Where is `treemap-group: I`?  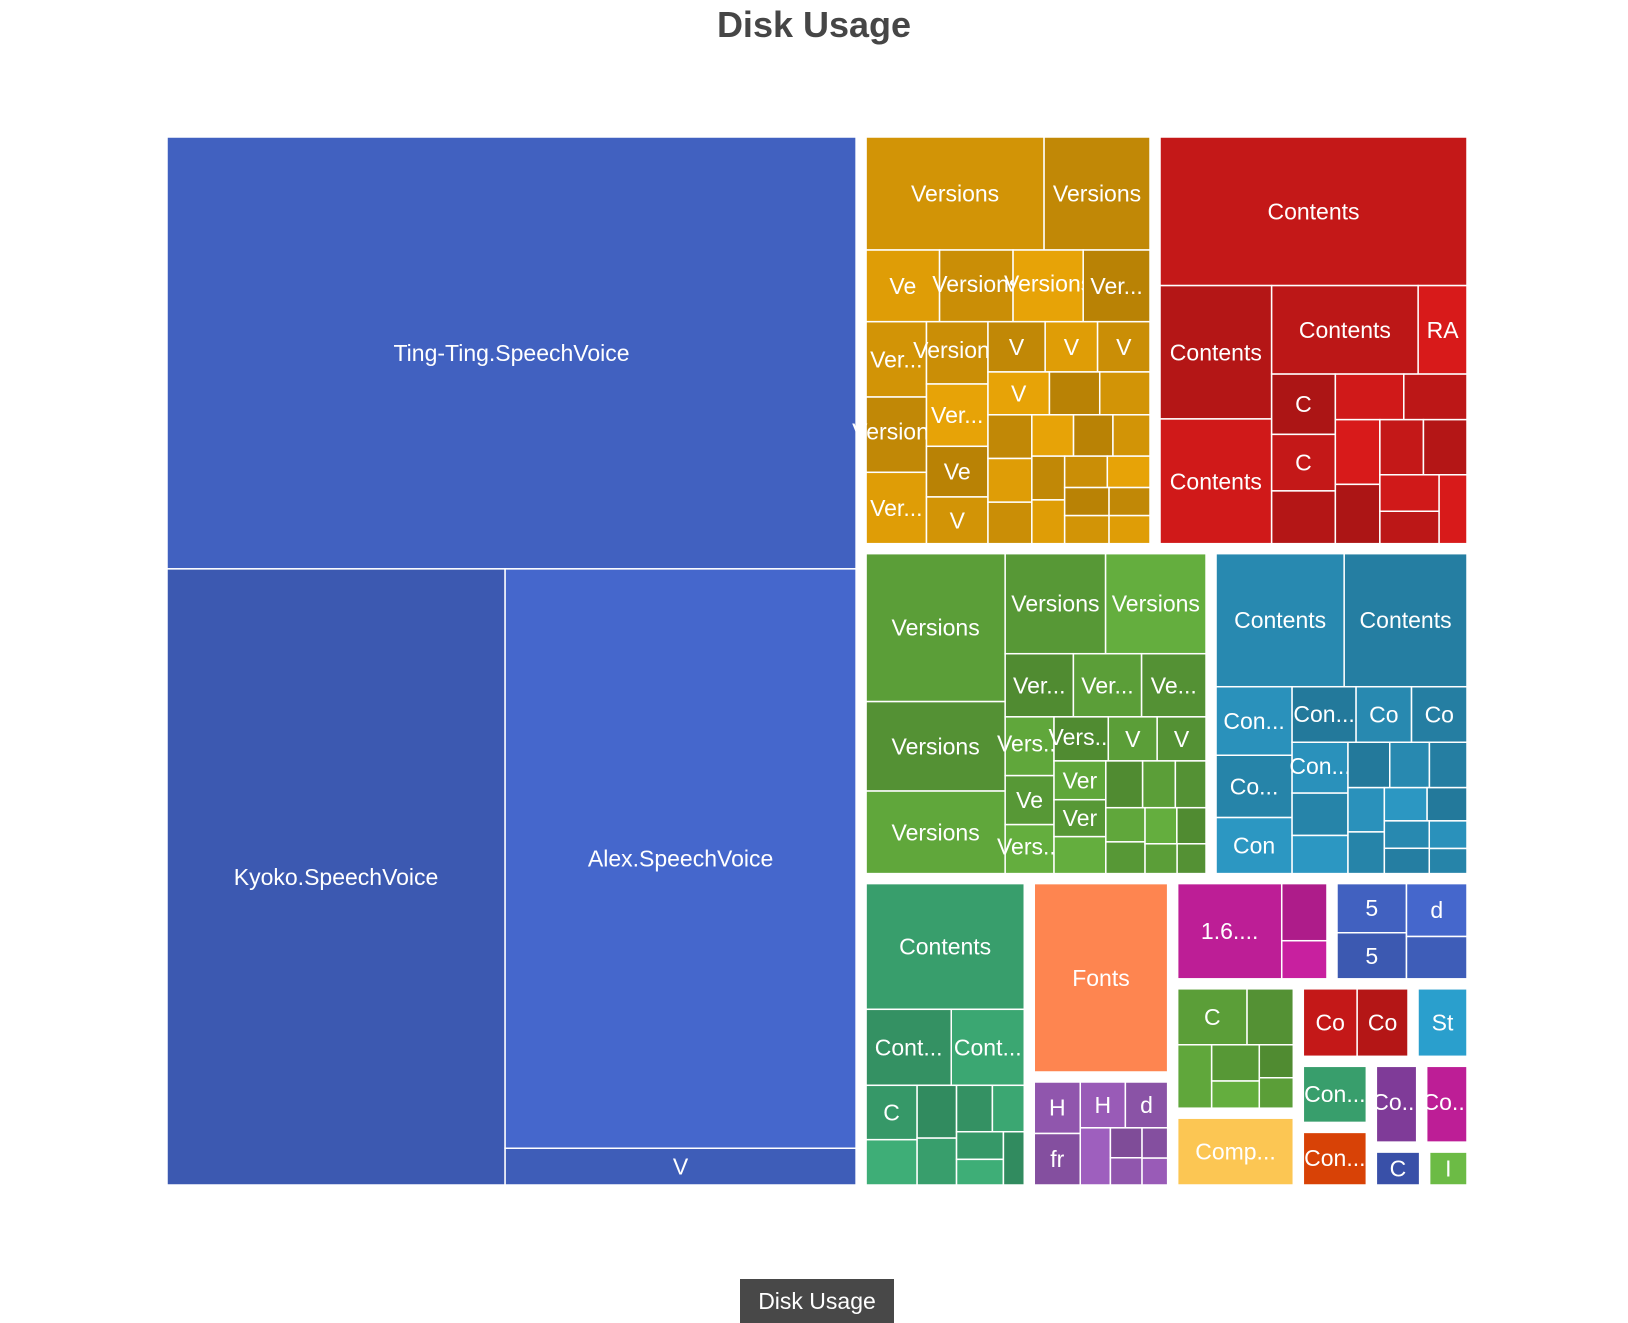
treemap-group: I is located at coordinates (1448, 1168).